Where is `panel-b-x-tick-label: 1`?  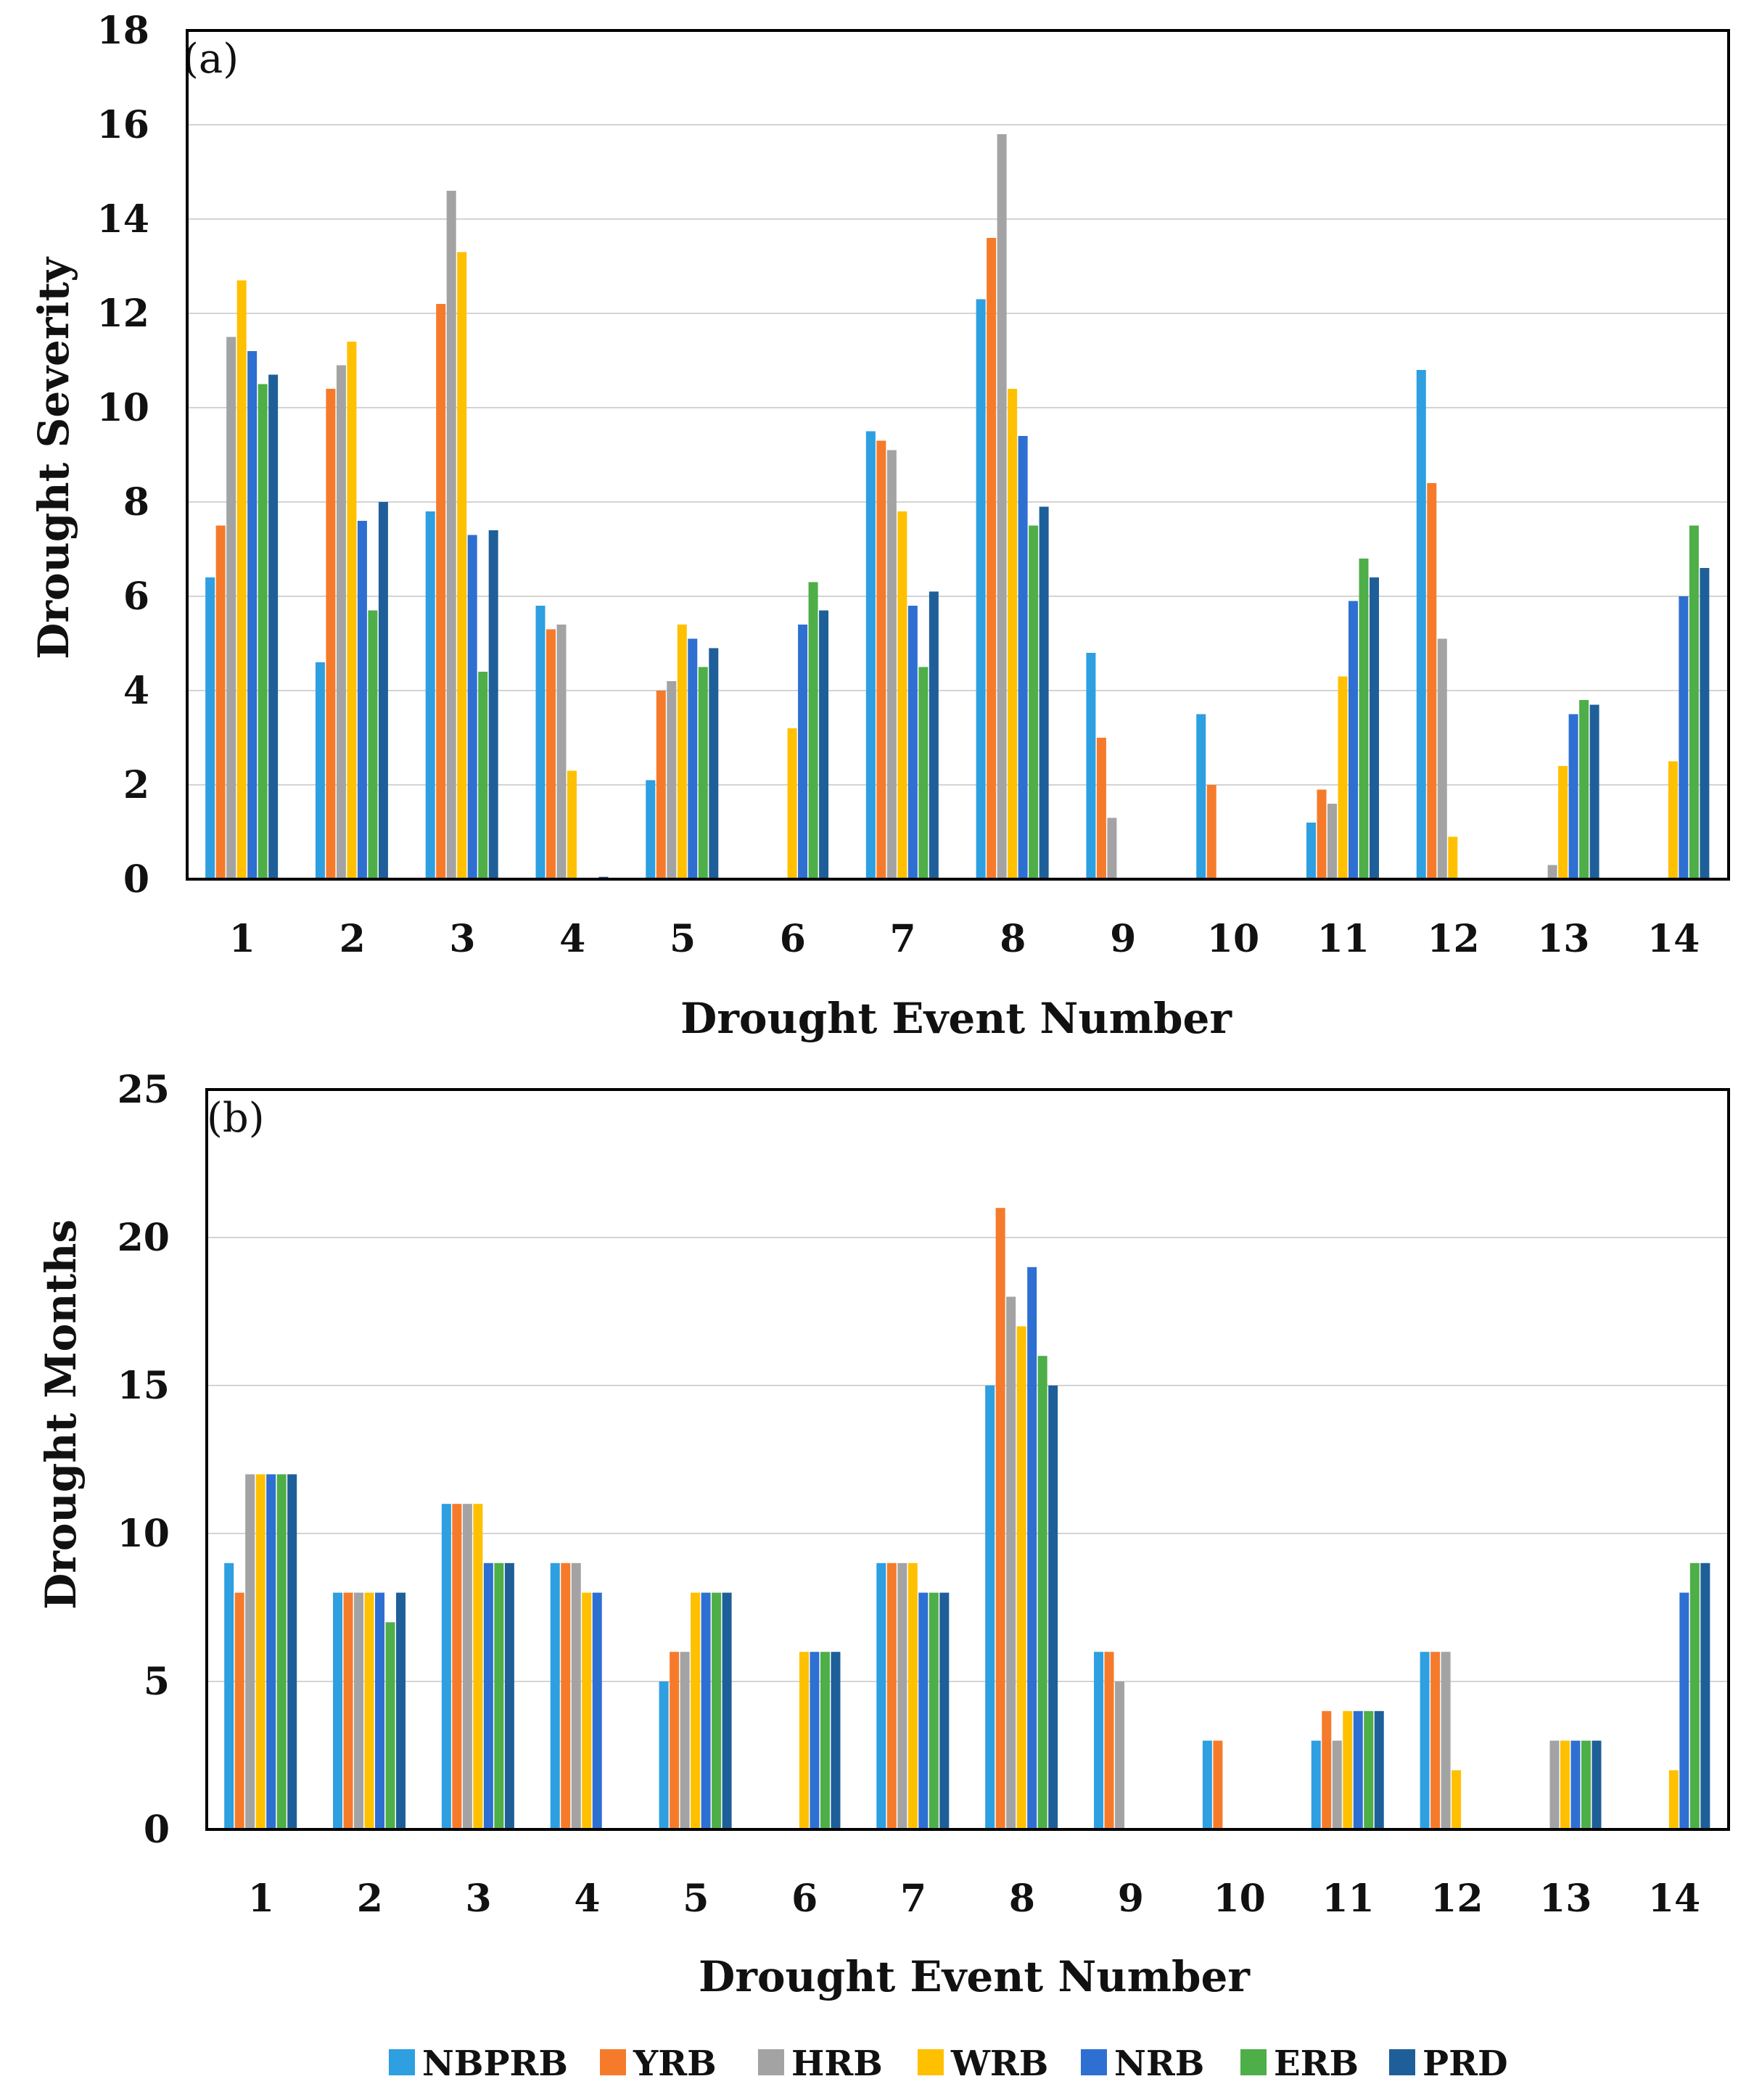 panel-b-x-tick-label: 1 is located at coordinates (261, 1899).